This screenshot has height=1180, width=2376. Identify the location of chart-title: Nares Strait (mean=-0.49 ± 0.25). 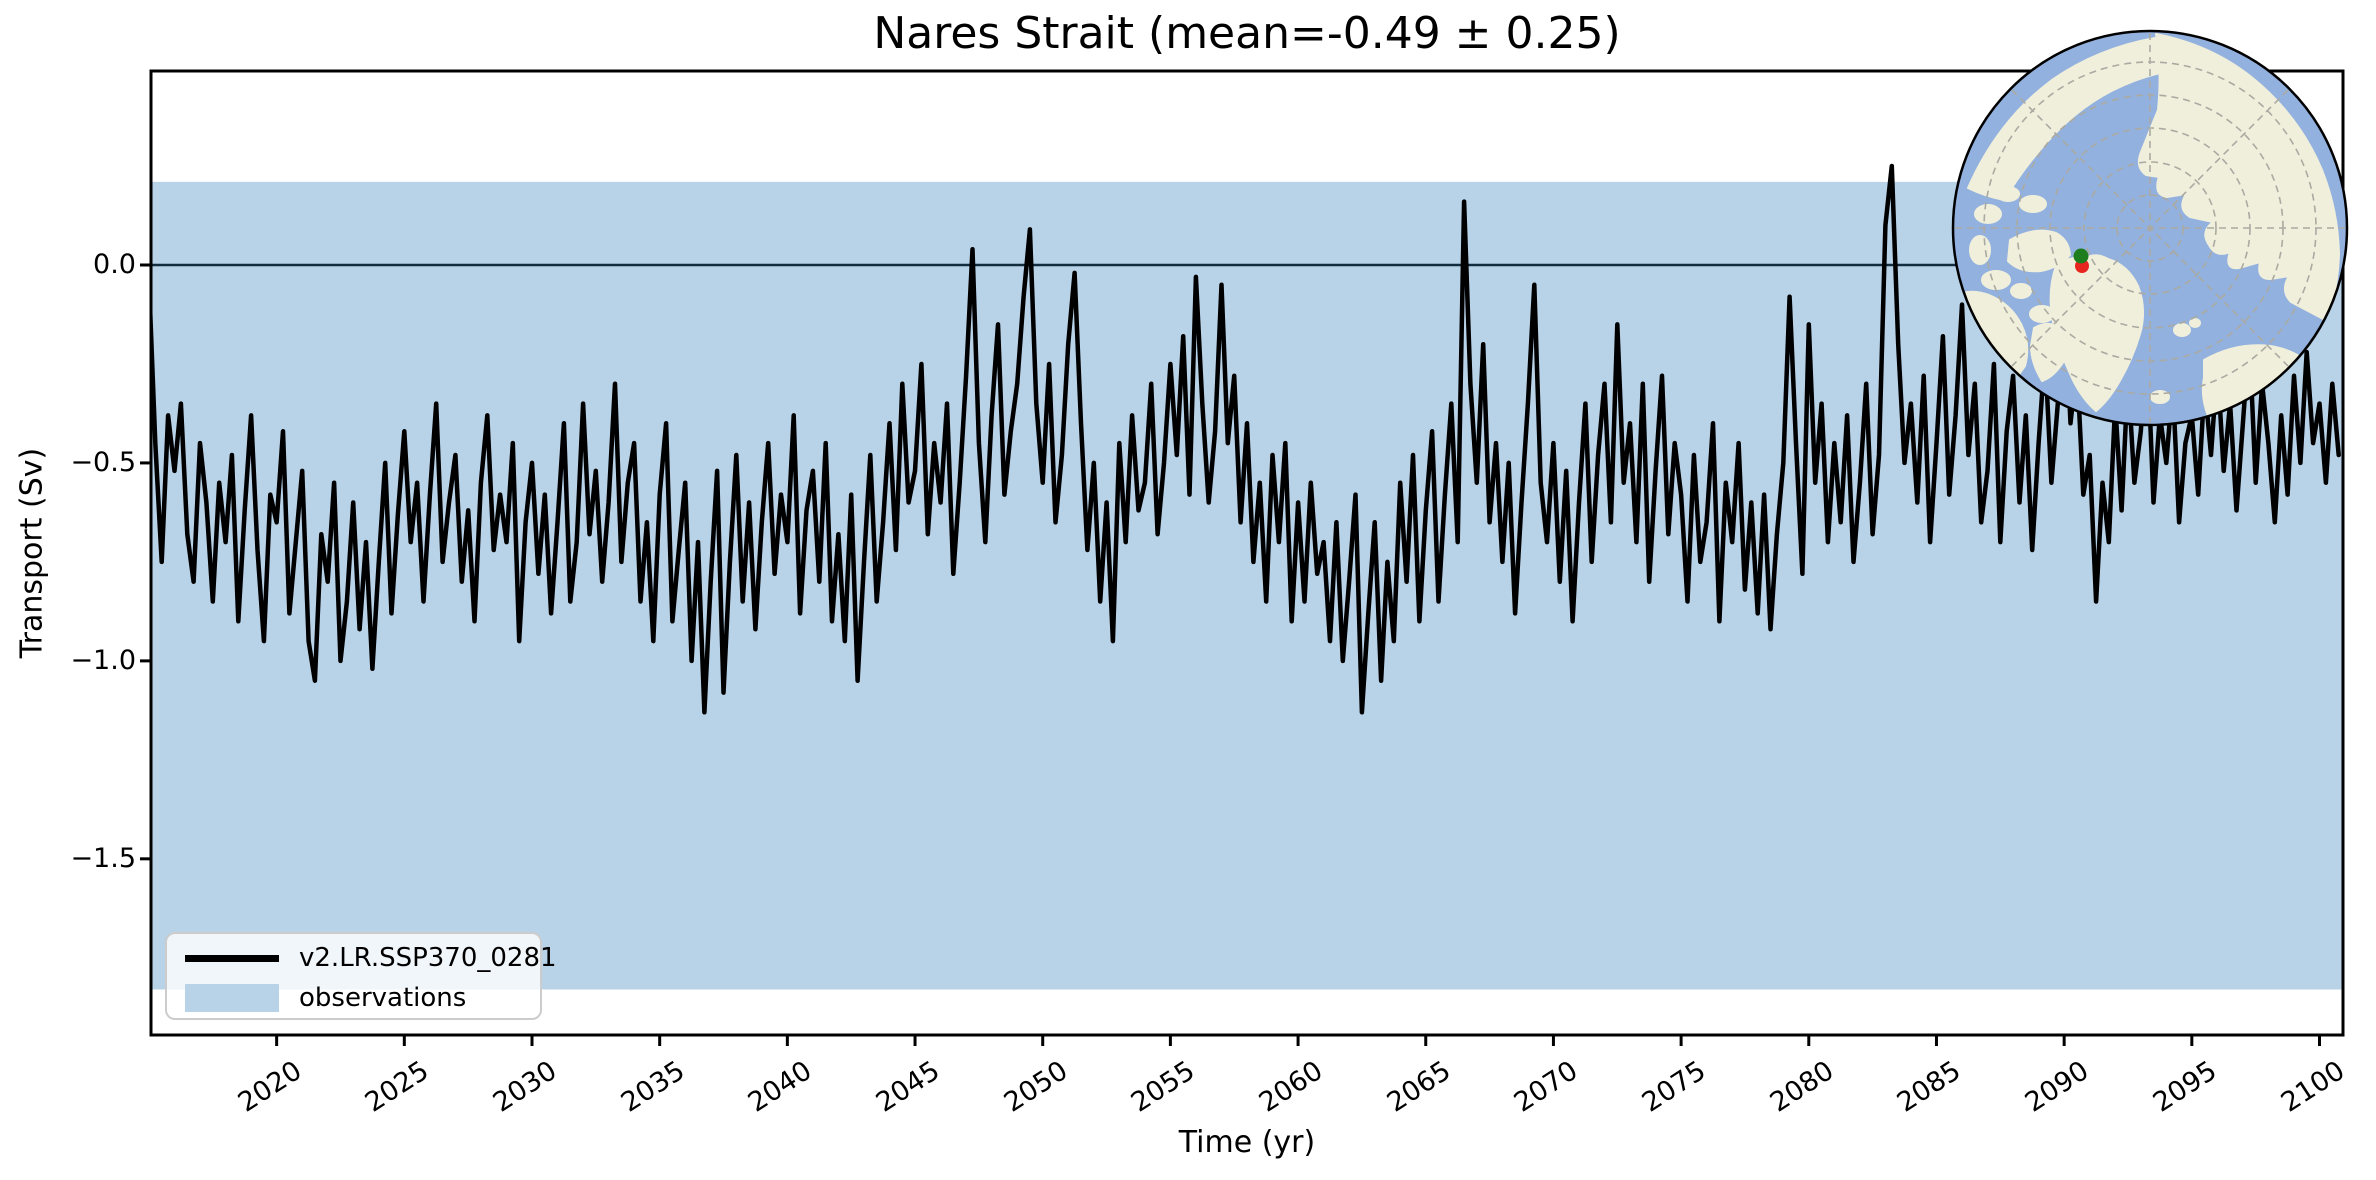
(1247, 33).